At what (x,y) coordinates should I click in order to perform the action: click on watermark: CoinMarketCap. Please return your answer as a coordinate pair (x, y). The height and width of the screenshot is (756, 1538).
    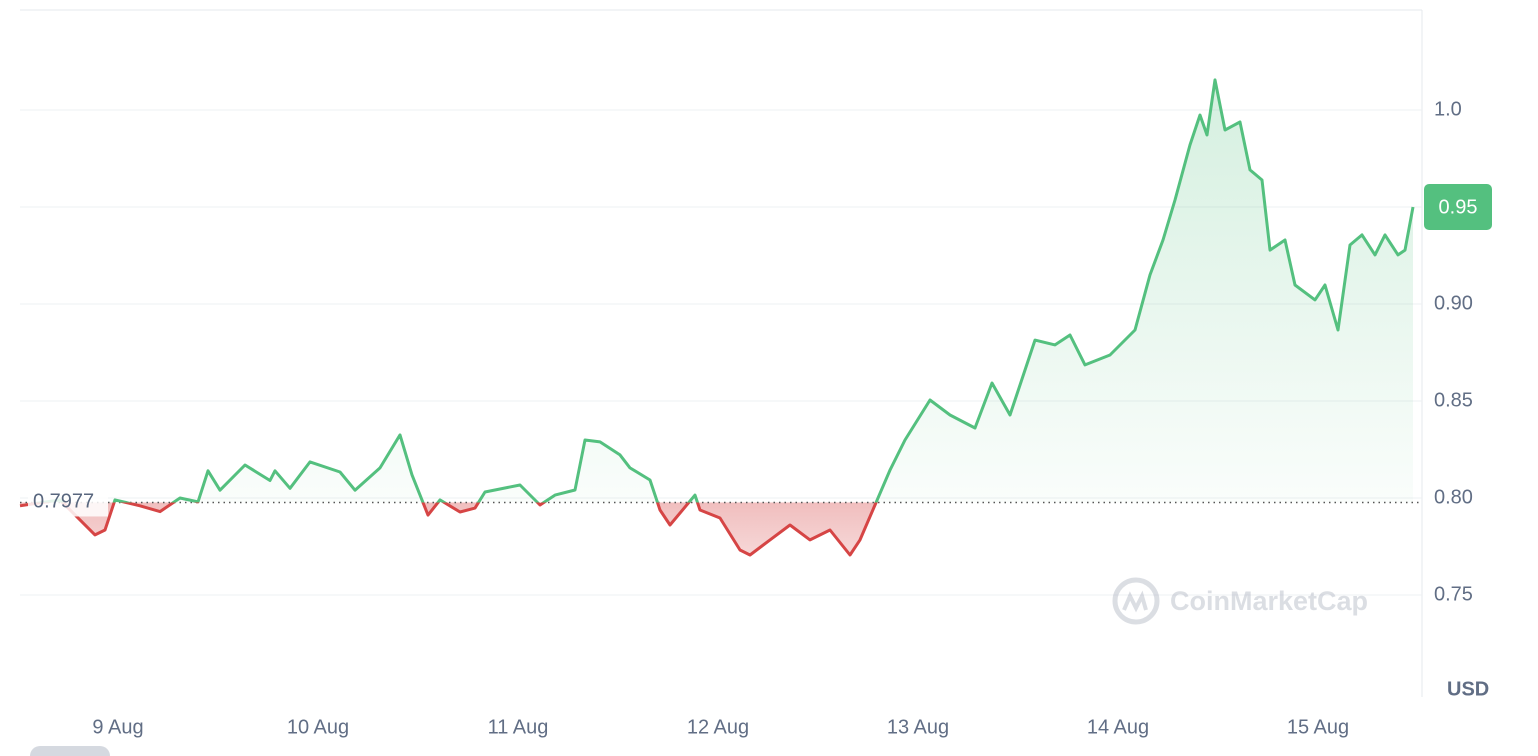
    Looking at the image, I should click on (1240, 601).